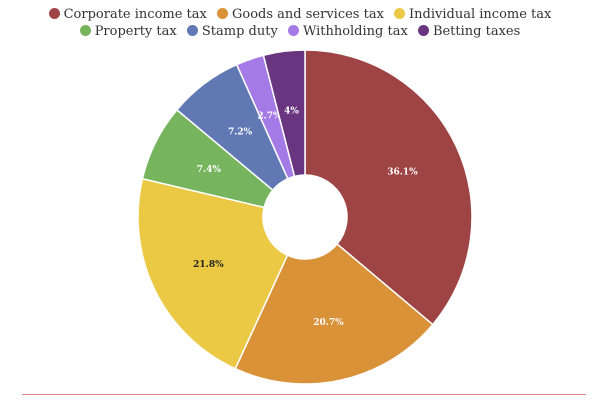  I want to click on slice-individual-income-tax, so click(213, 273).